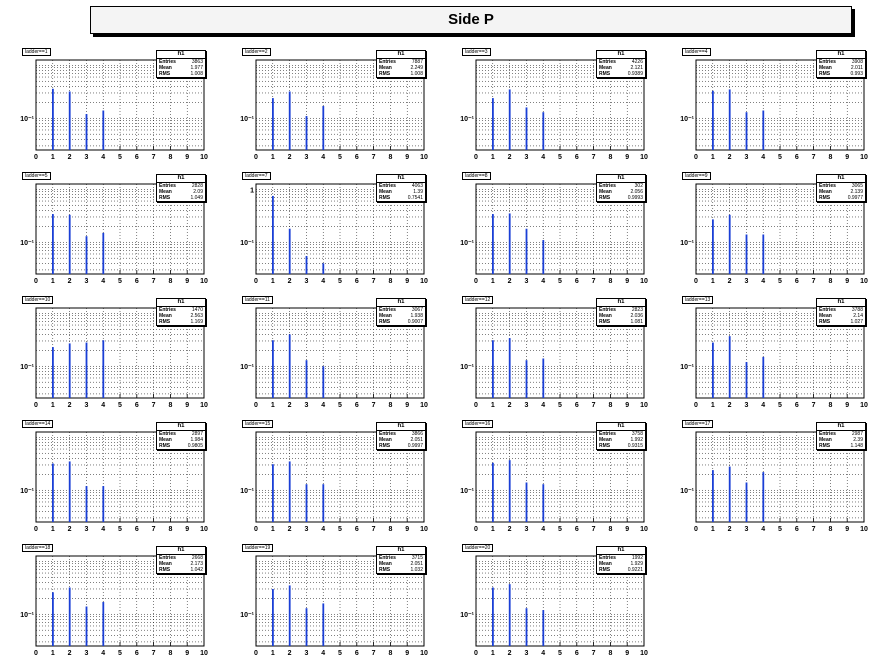 Image resolution: width=896 pixels, height=672 pixels. What do you see at coordinates (258, 548) in the screenshot?
I see `histogram-label: ladder==19` at bounding box center [258, 548].